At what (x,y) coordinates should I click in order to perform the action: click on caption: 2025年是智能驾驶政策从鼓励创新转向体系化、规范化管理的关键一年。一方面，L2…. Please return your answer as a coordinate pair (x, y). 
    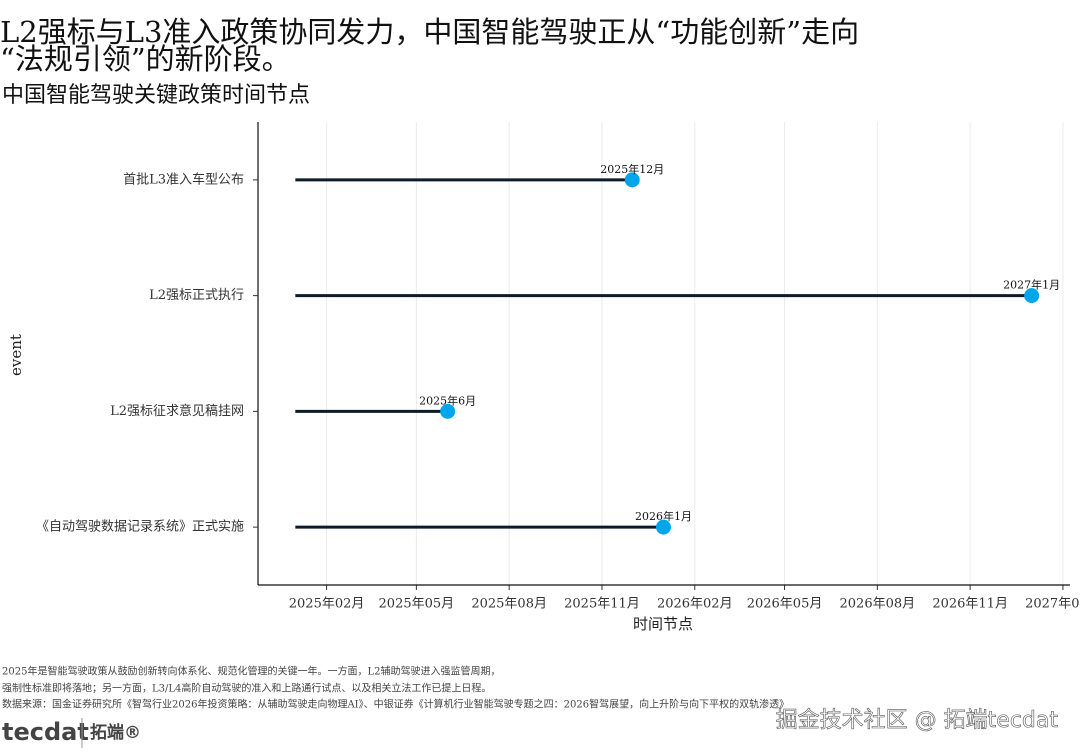
    Looking at the image, I should click on (251, 671).